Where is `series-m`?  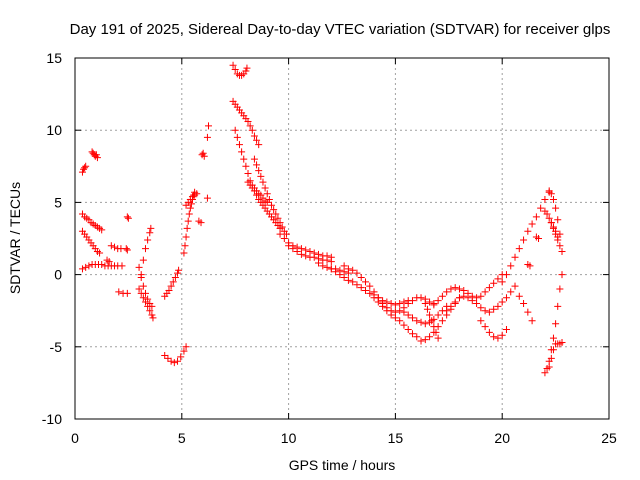
series-m is located at coordinates (146, 303).